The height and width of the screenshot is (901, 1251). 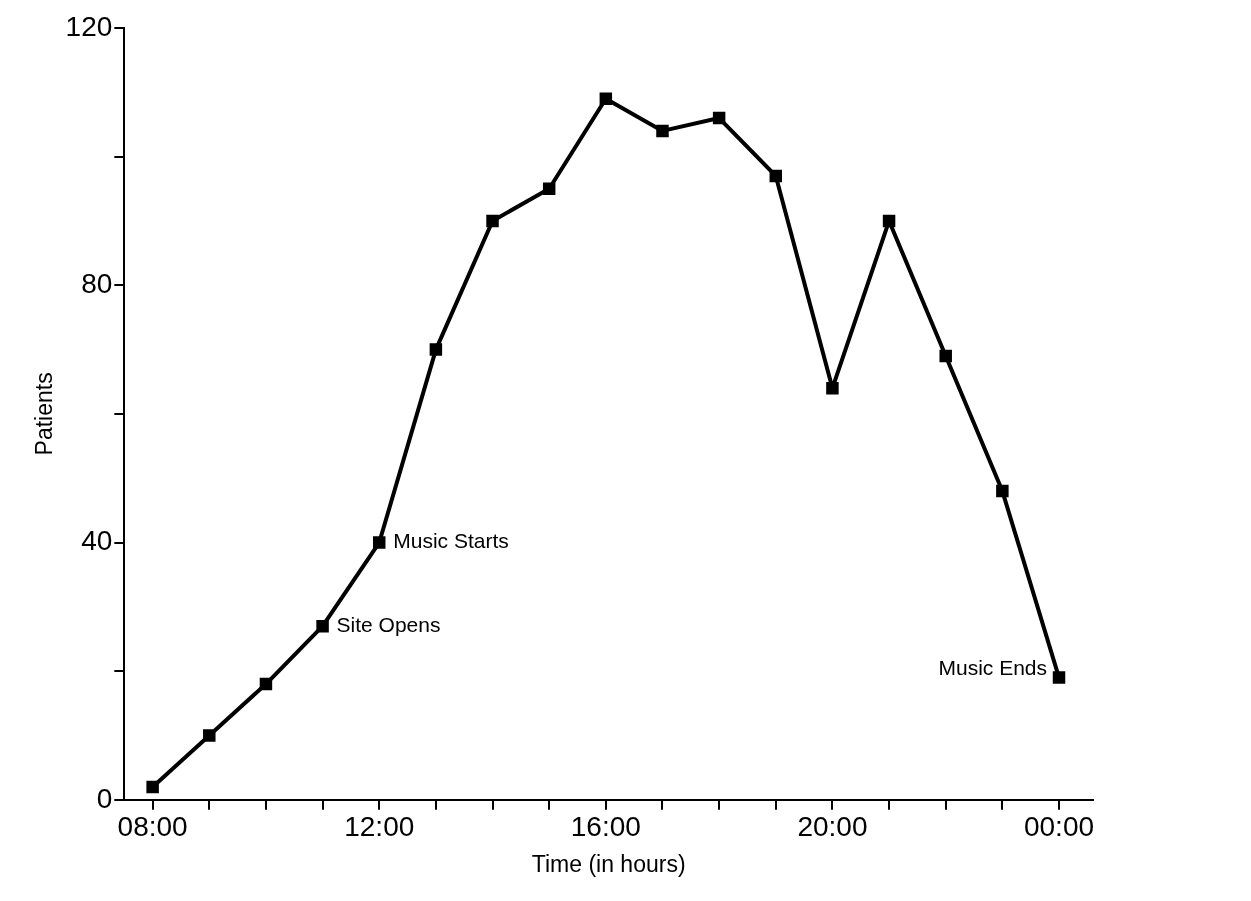 What do you see at coordinates (608, 863) in the screenshot?
I see `x-axis-title: Time (in hours)` at bounding box center [608, 863].